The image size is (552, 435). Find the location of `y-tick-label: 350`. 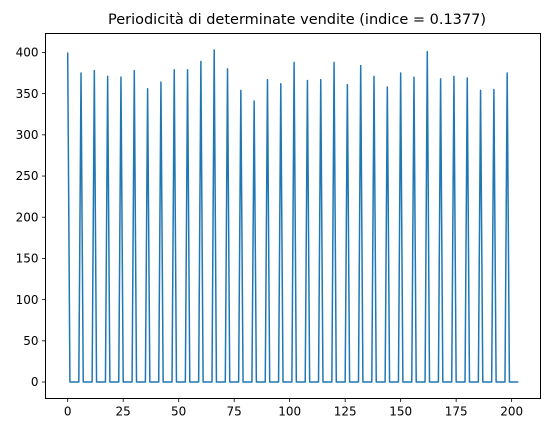

y-tick-label: 350 is located at coordinates (27, 94).